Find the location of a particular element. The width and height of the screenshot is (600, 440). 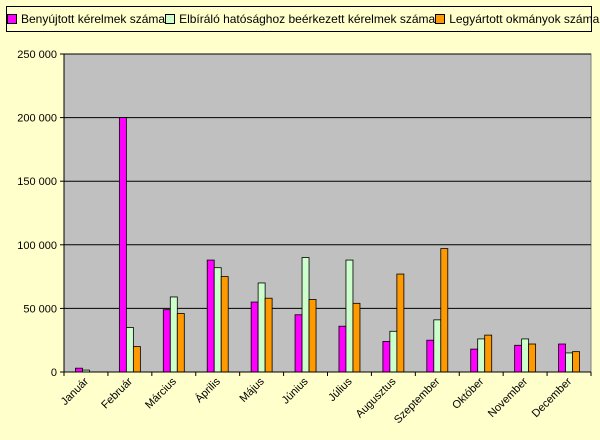

x-tick-label: Július is located at coordinates (340, 389).